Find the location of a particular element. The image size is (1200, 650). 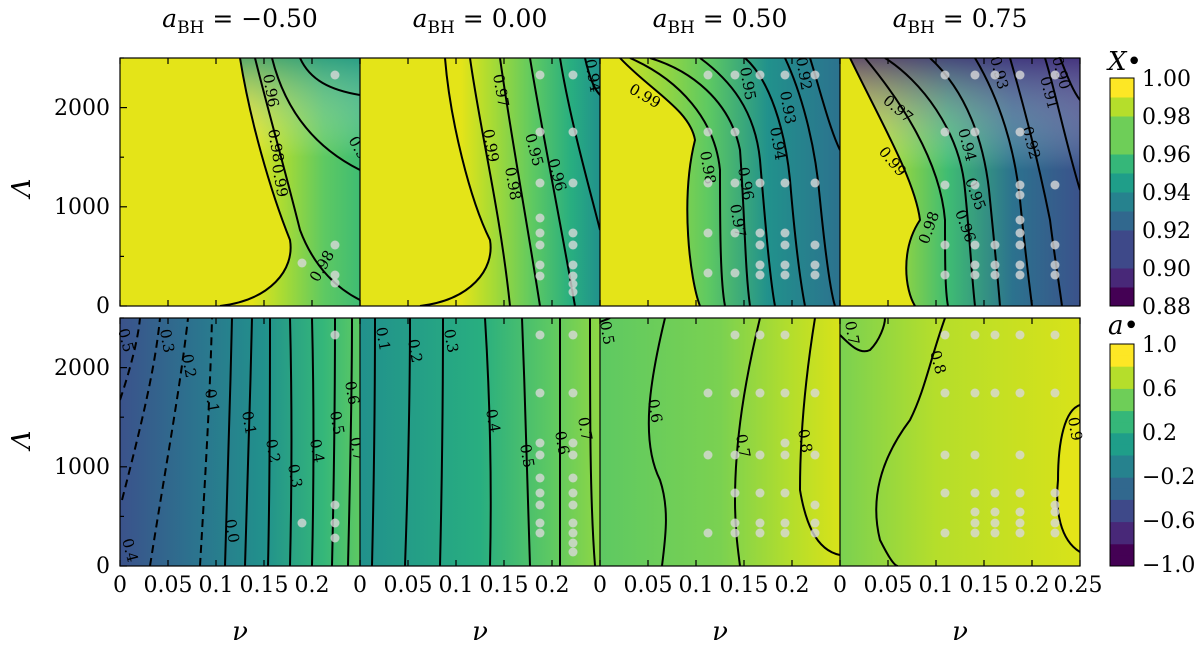

contour-label: 0.98 is located at coordinates (708, 168).